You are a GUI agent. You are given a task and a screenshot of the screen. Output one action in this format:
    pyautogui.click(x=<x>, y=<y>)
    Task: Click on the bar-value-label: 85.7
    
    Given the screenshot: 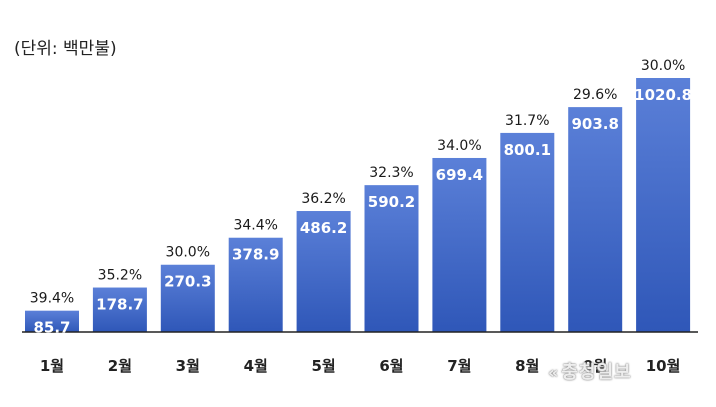 What is the action you would take?
    pyautogui.click(x=51, y=328)
    